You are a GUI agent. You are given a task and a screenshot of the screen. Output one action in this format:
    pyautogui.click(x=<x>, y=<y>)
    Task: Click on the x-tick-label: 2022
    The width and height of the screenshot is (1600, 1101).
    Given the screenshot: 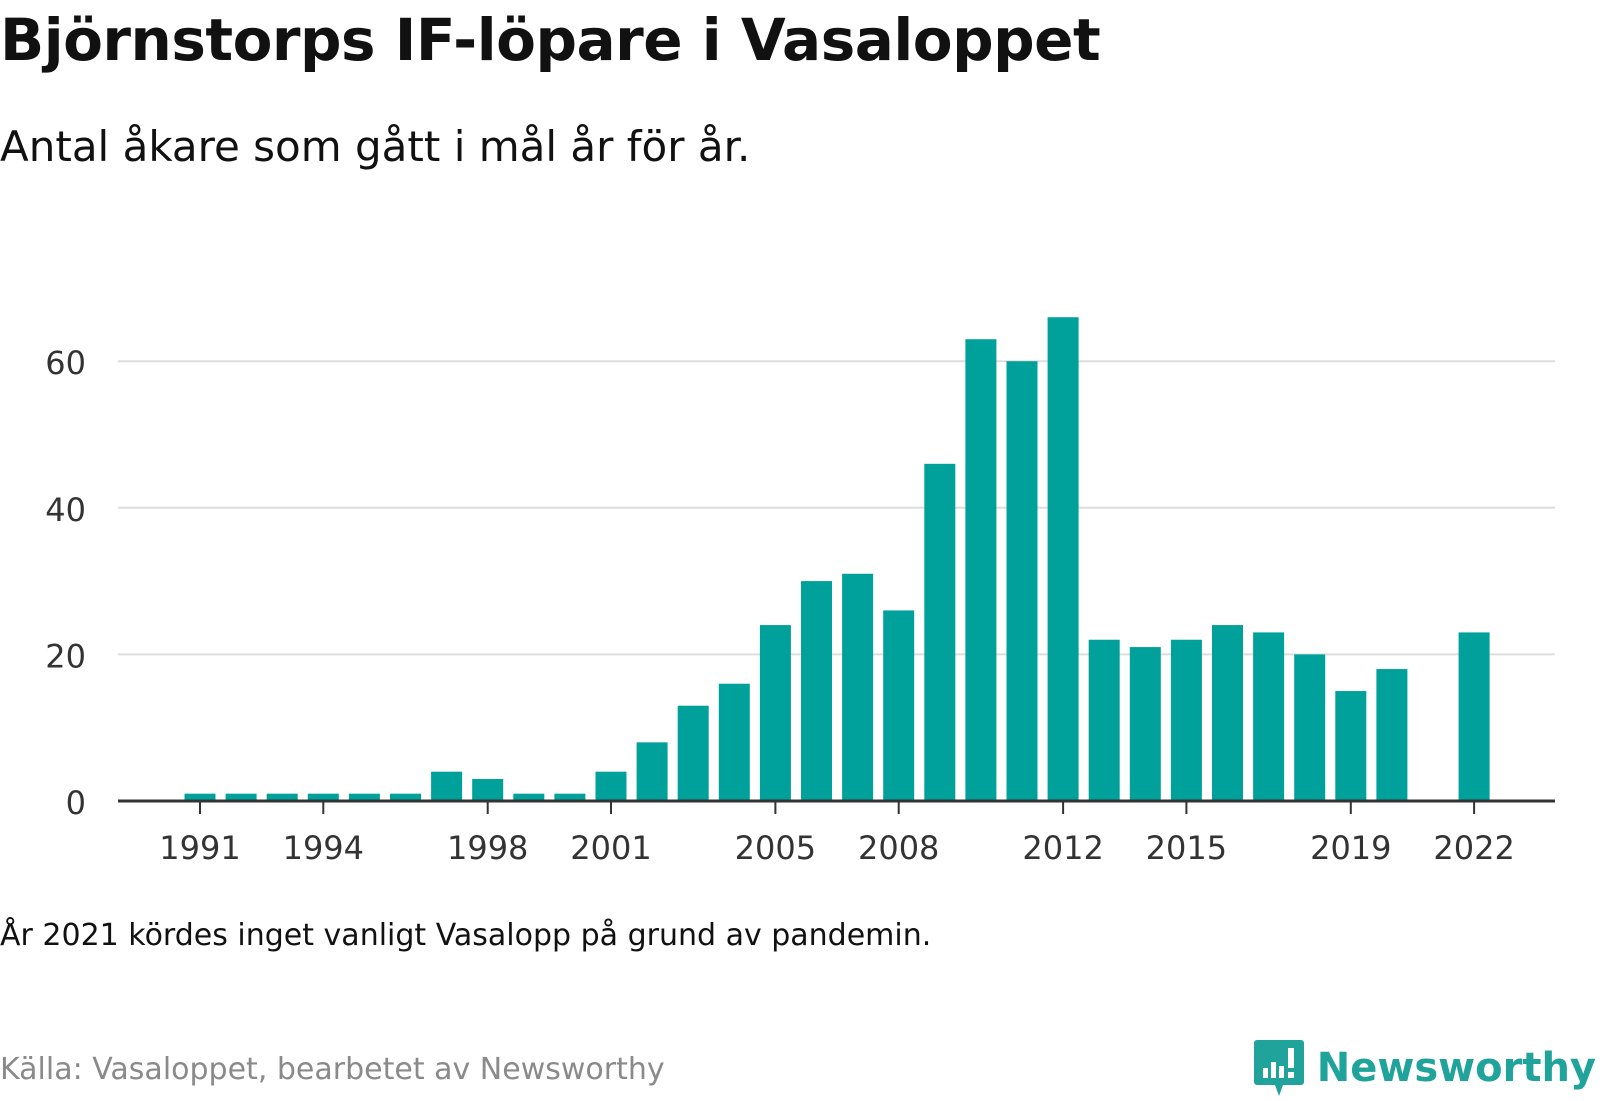 What is the action you would take?
    pyautogui.click(x=1473, y=848)
    